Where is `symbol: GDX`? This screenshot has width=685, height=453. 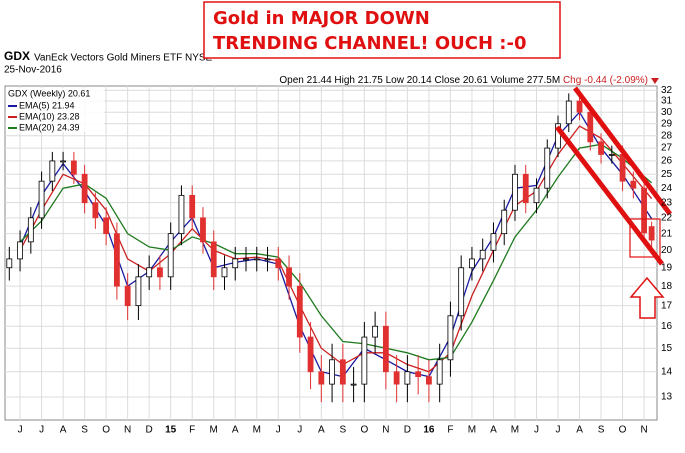 symbol: GDX is located at coordinates (17, 56).